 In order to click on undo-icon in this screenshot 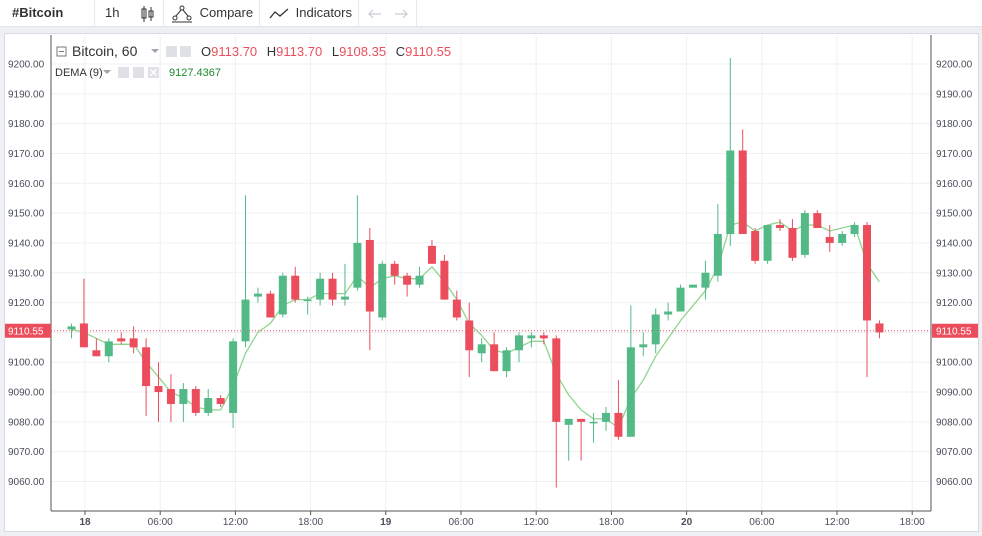, I will do `click(374, 13)`.